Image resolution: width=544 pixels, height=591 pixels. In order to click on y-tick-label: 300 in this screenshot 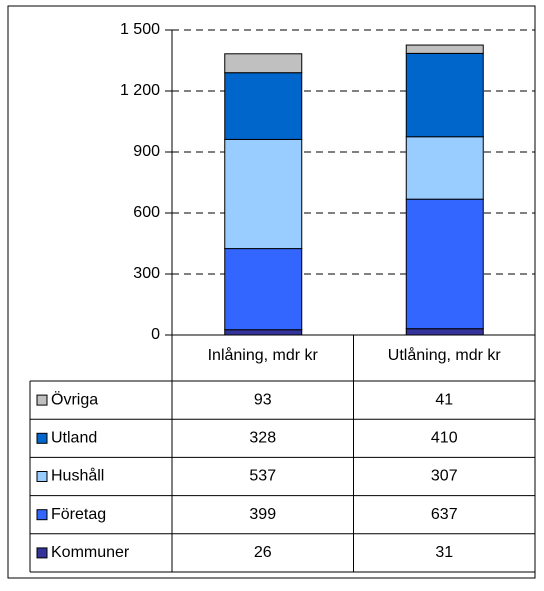, I will do `click(146, 273)`.